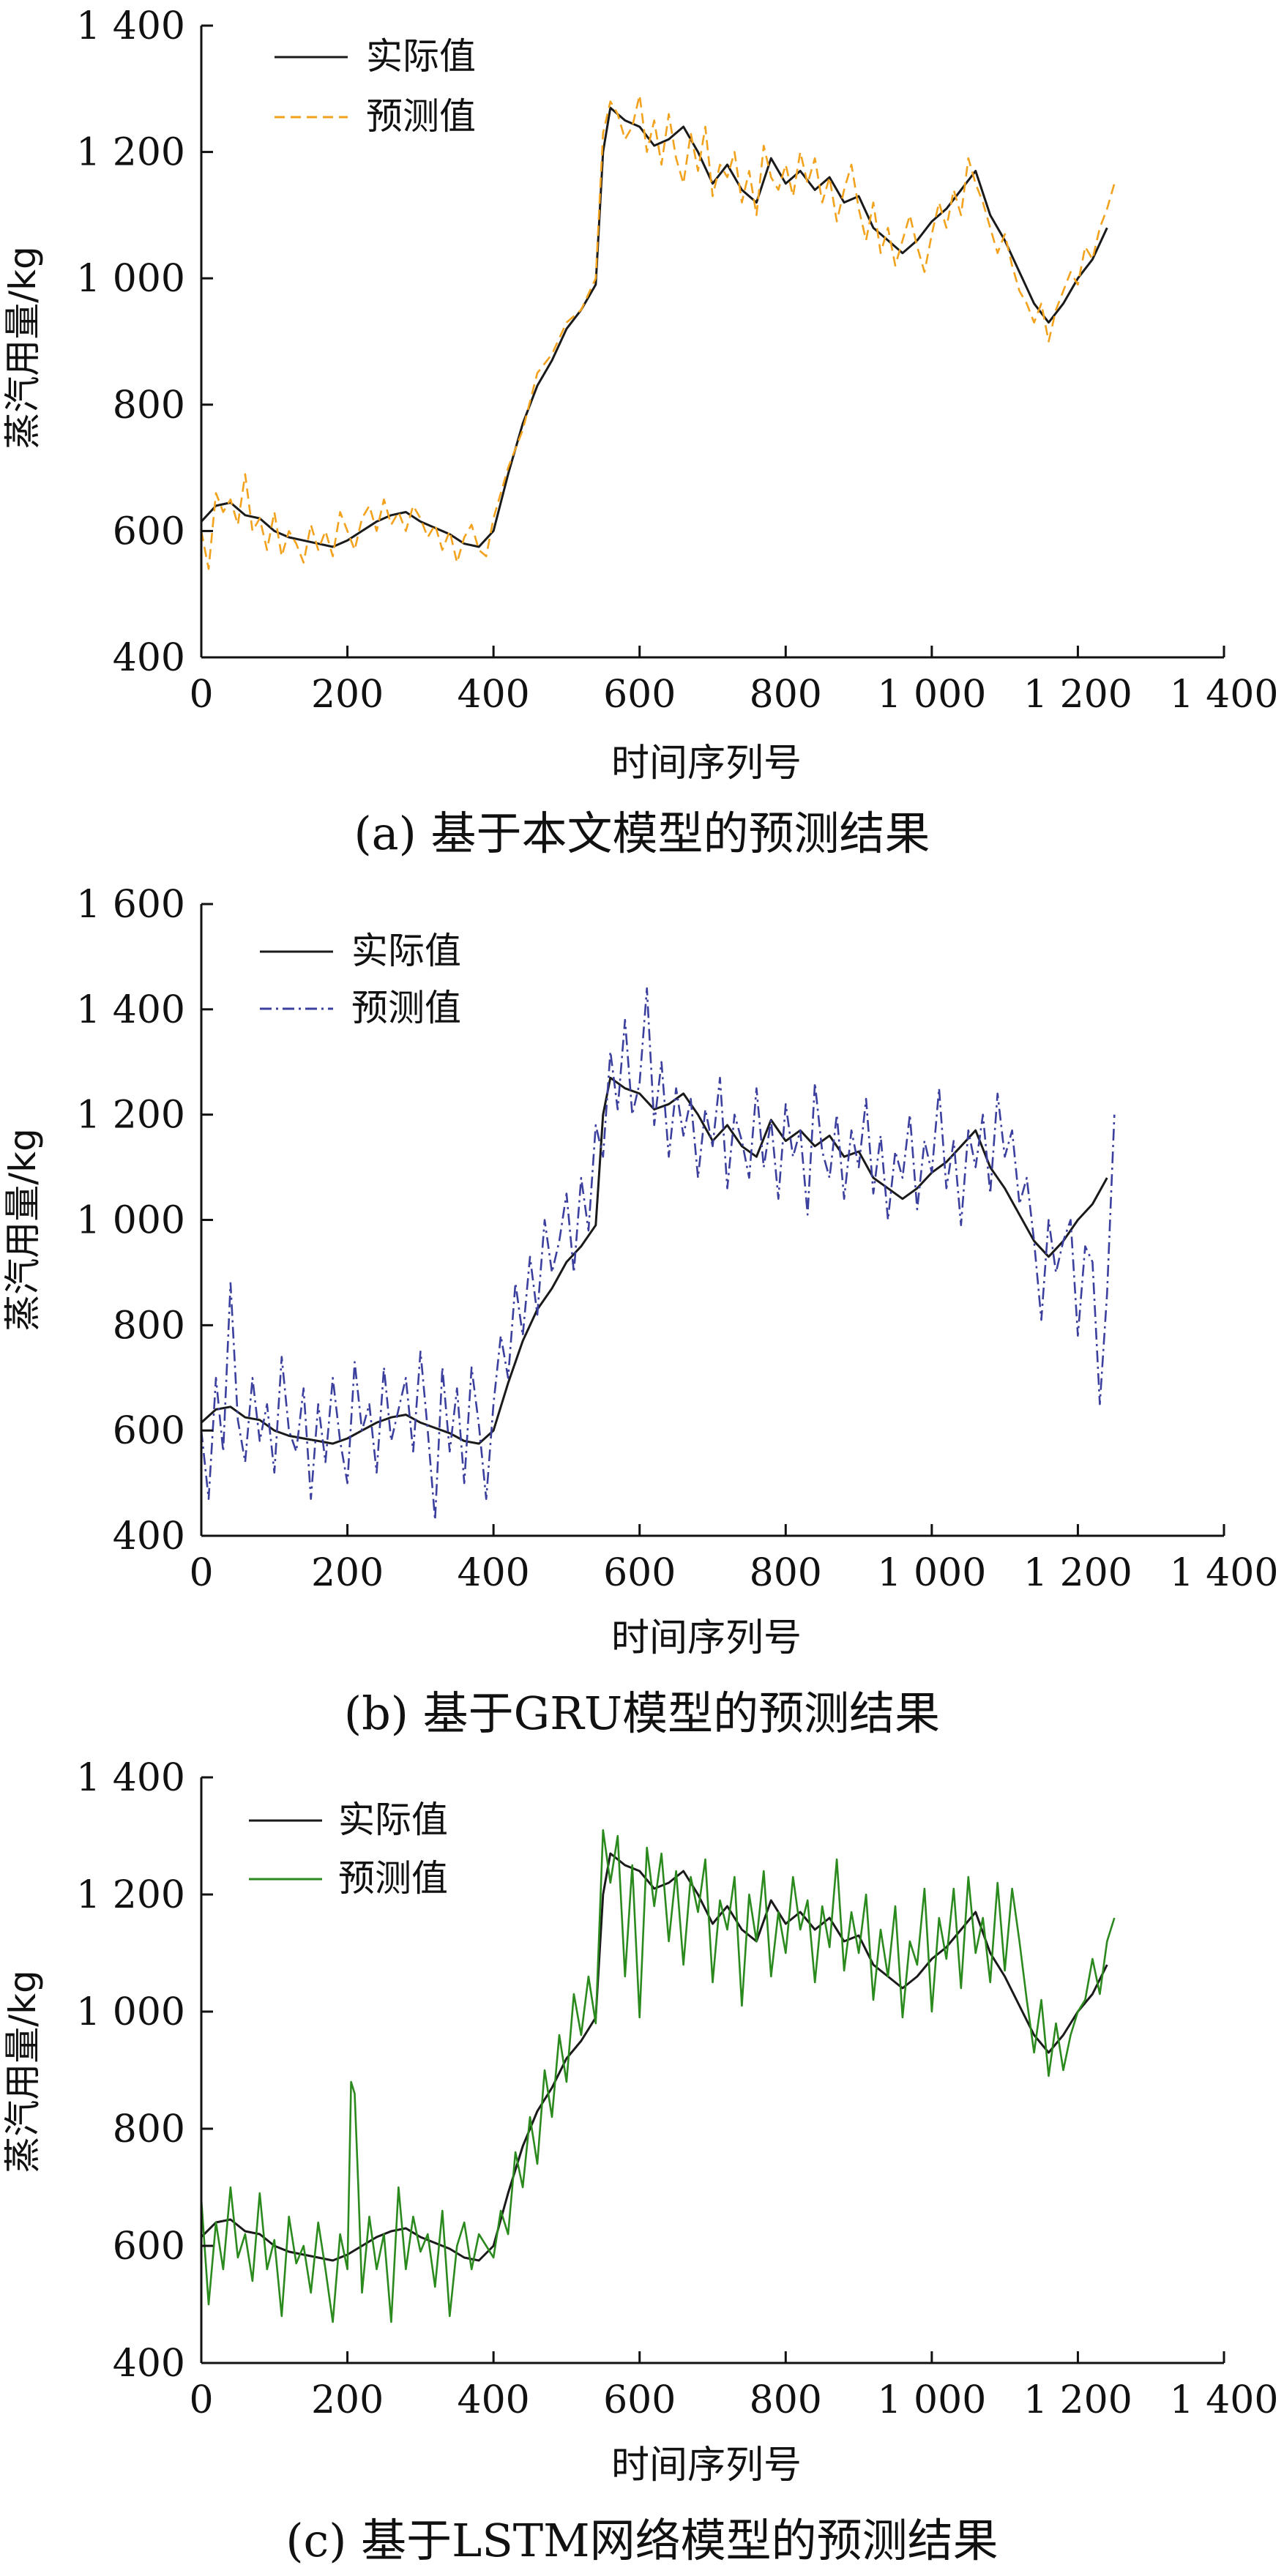 This screenshot has height=2576, width=1284. Describe the element at coordinates (131, 905) in the screenshot. I see `y-tick-label: 1 600` at that location.